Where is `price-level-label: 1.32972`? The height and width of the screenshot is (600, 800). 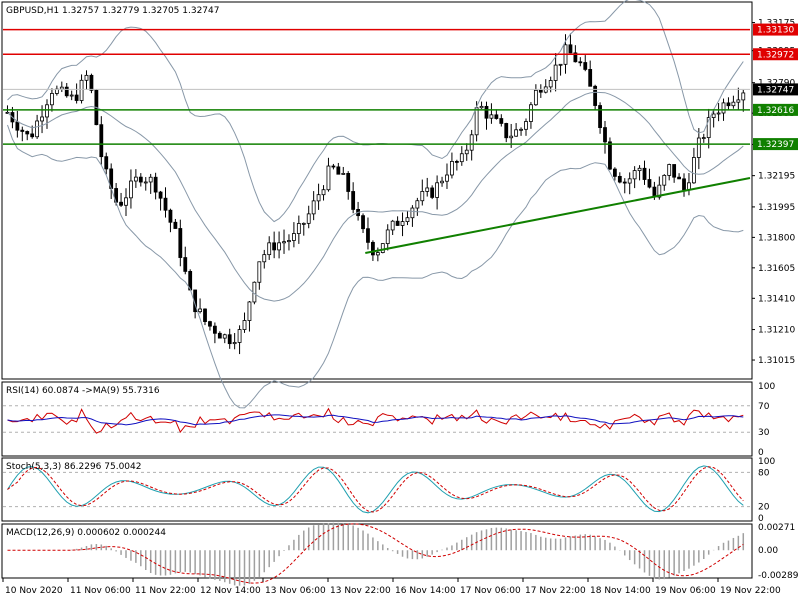
price-level-label: 1.32972 is located at coordinates (775, 55).